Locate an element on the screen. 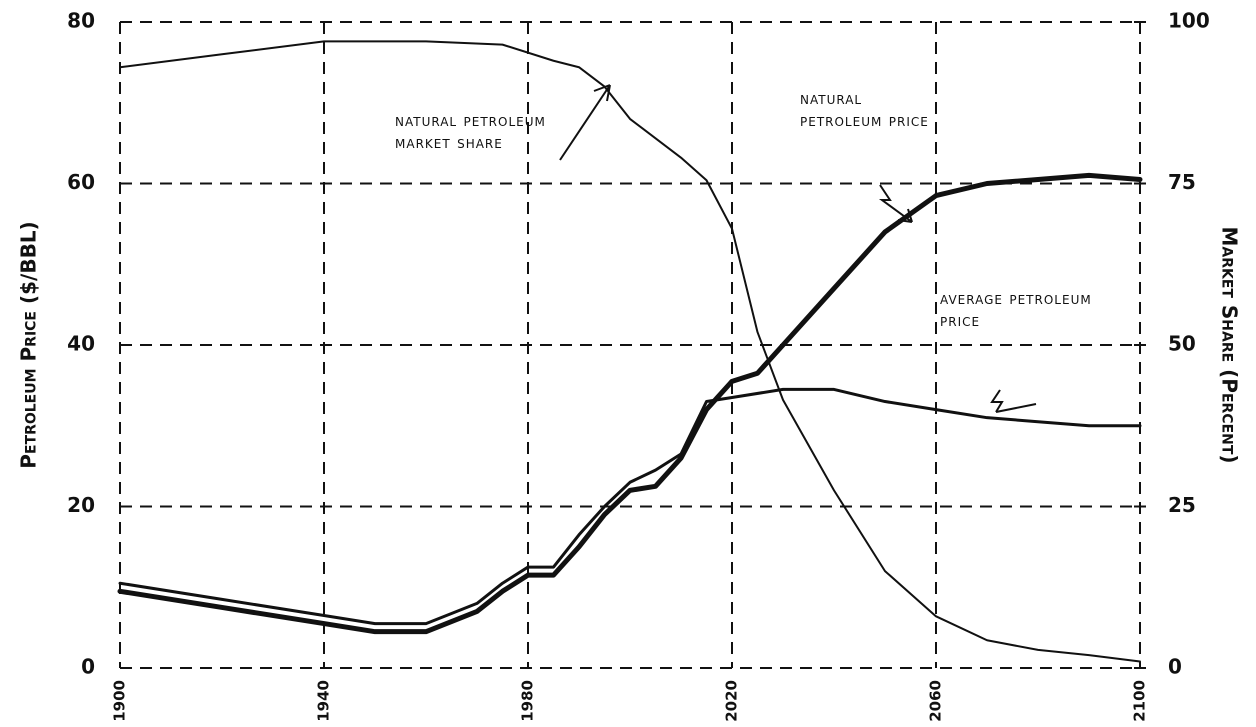 This screenshot has width=1256, height=727. y-tick-label: 20 is located at coordinates (81, 505).